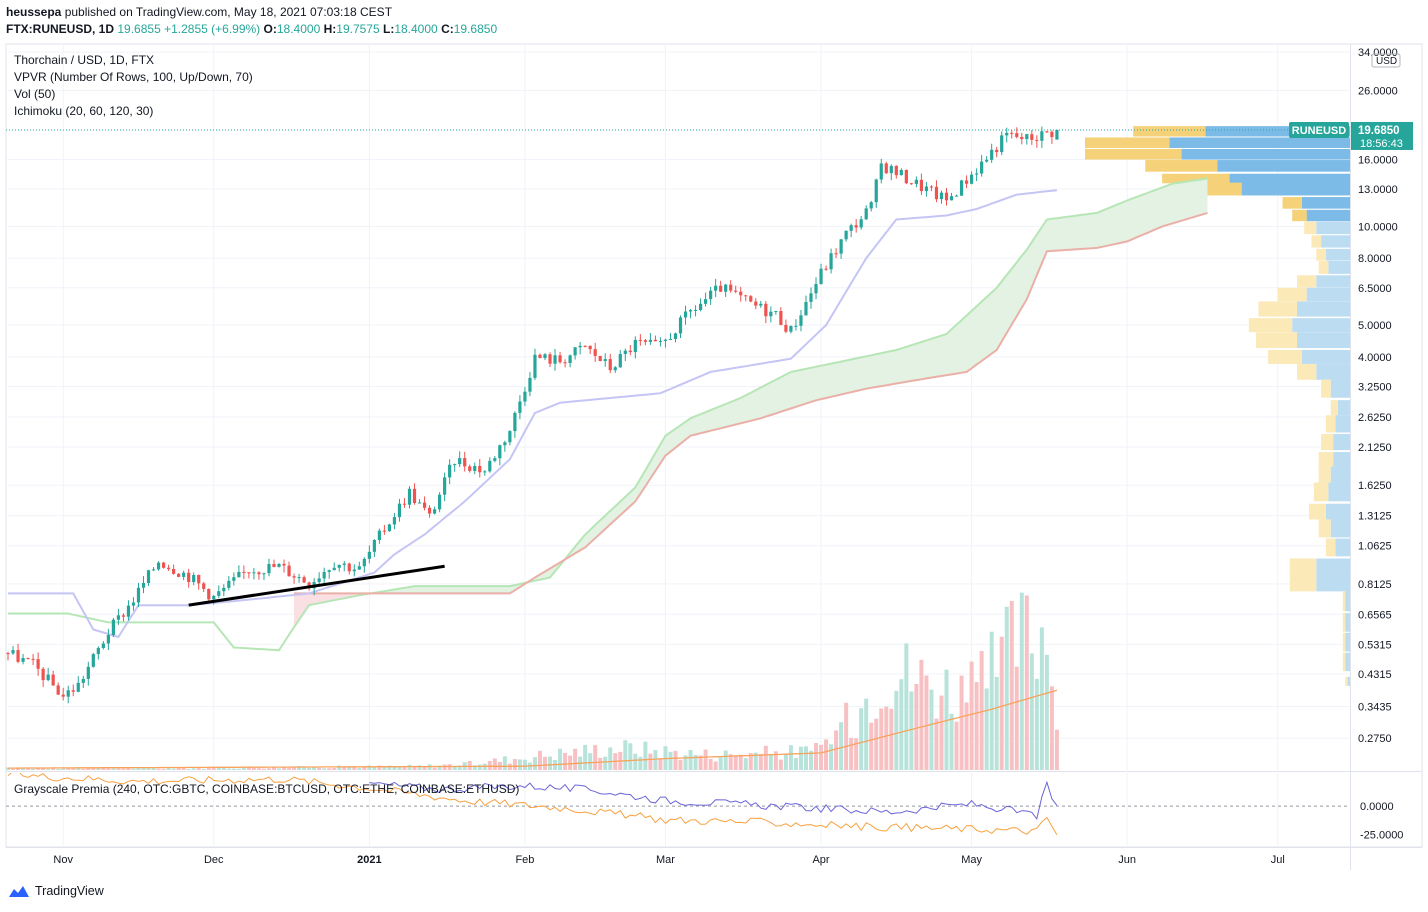  Describe the element at coordinates (35, 94) in the screenshot. I see `legend-vol: Vol (50)` at that location.